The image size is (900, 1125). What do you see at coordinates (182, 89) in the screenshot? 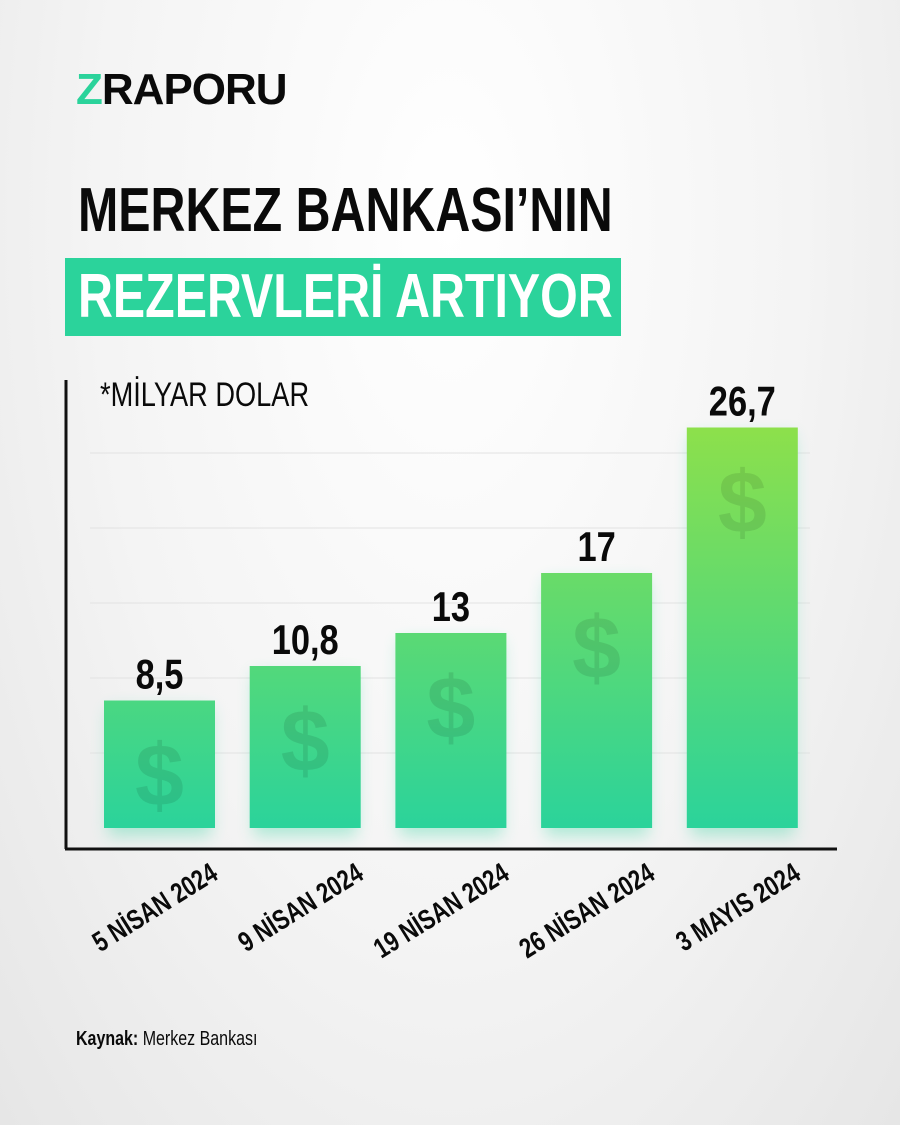
I see `brand-logo: ZRAPORU` at bounding box center [182, 89].